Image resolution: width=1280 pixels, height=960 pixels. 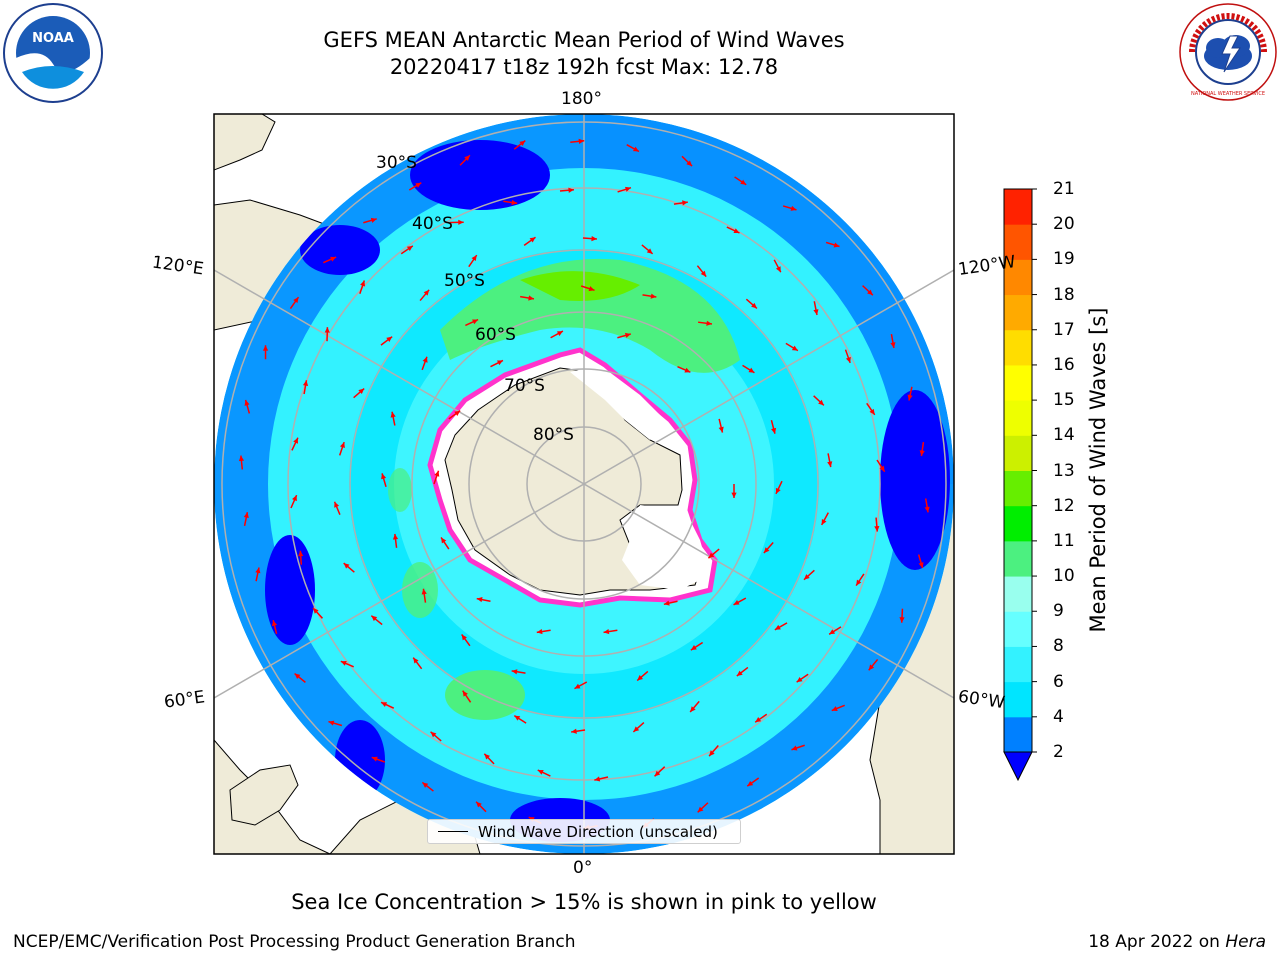 I want to click on colorbar-tick-label: 6, so click(x=1058, y=681).